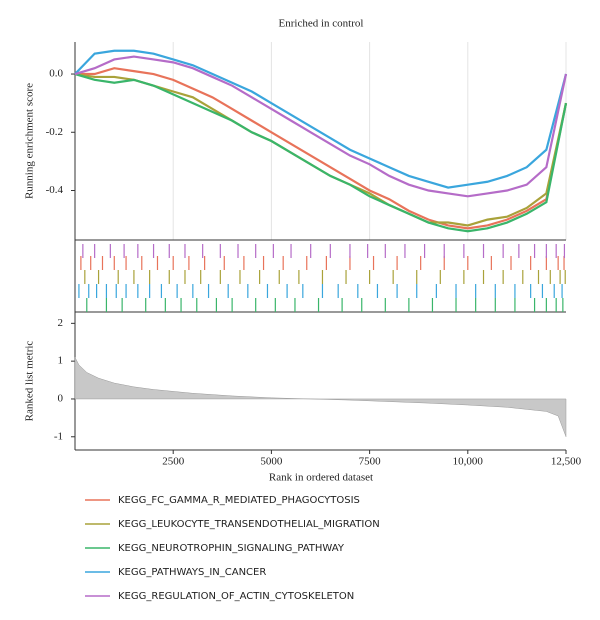  What do you see at coordinates (58, 436) in the screenshot?
I see `y-tick-label: -1` at bounding box center [58, 436].